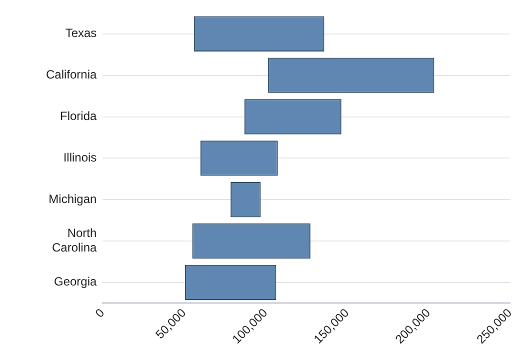  What do you see at coordinates (74, 240) in the screenshot?
I see `y-tick-label: North Carolina` at bounding box center [74, 240].